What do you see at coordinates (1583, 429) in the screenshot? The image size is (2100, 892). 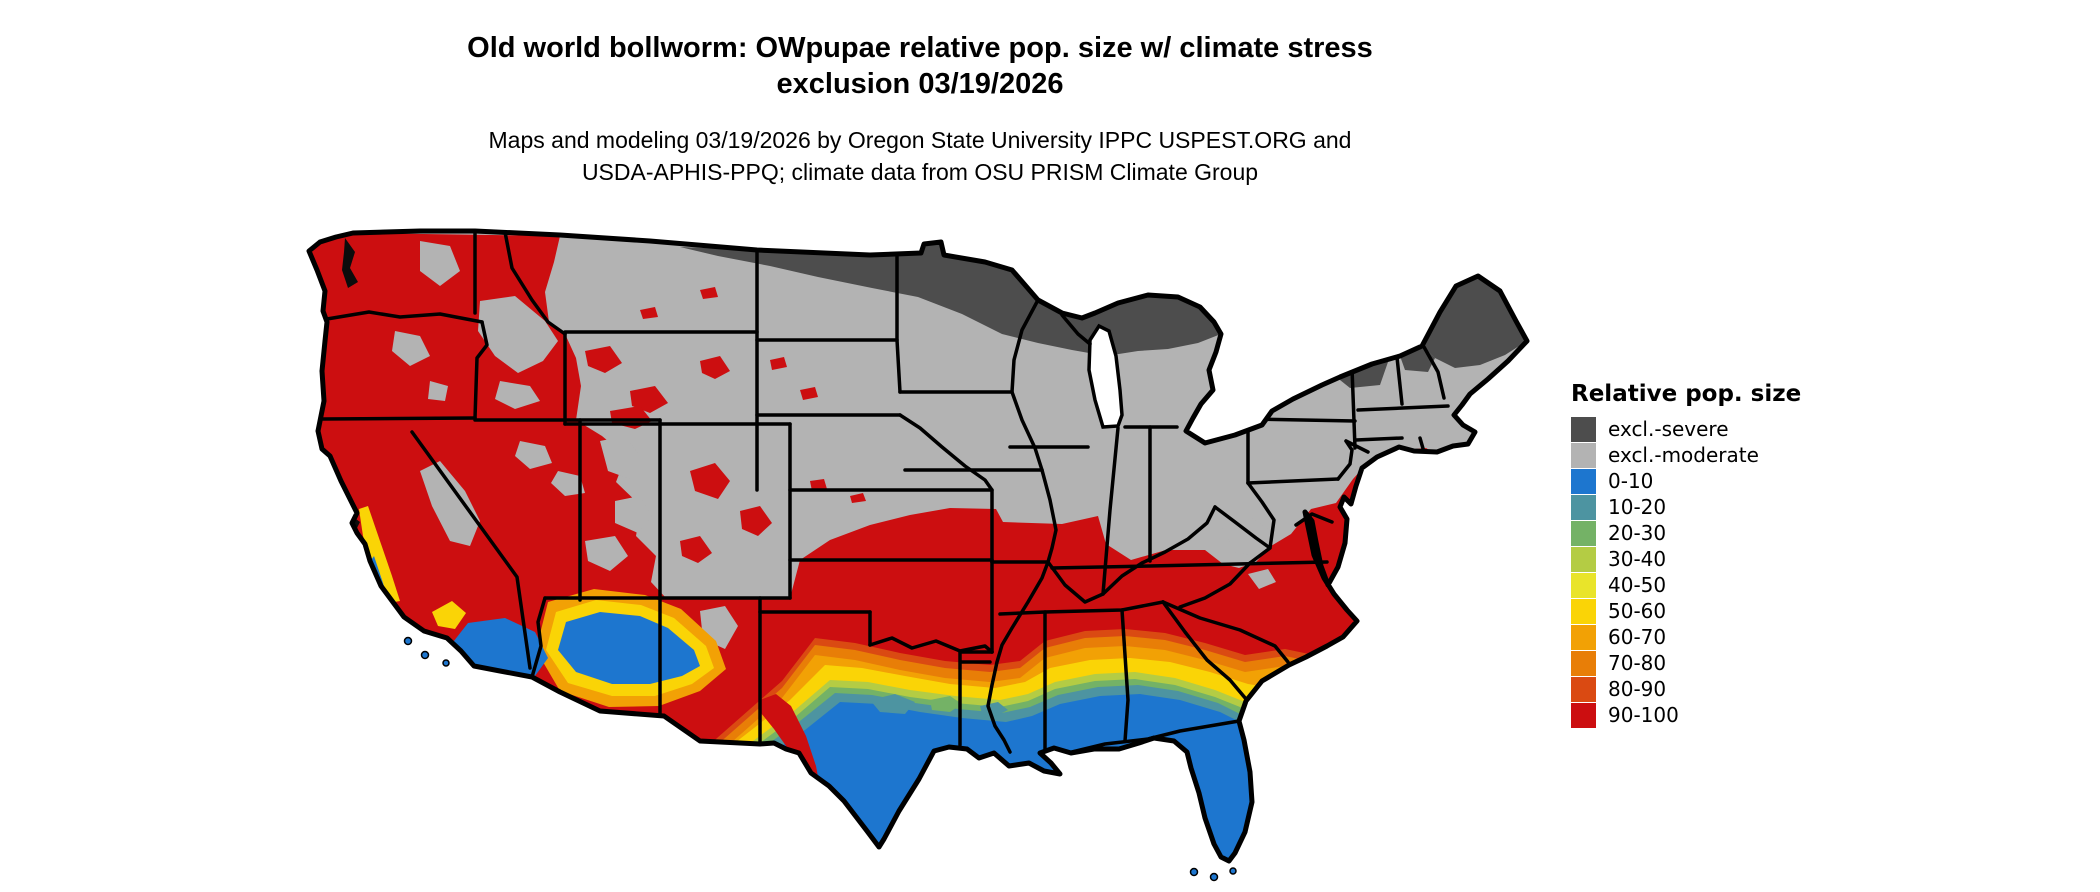 I see `legend-swatch-excl-severe` at bounding box center [1583, 429].